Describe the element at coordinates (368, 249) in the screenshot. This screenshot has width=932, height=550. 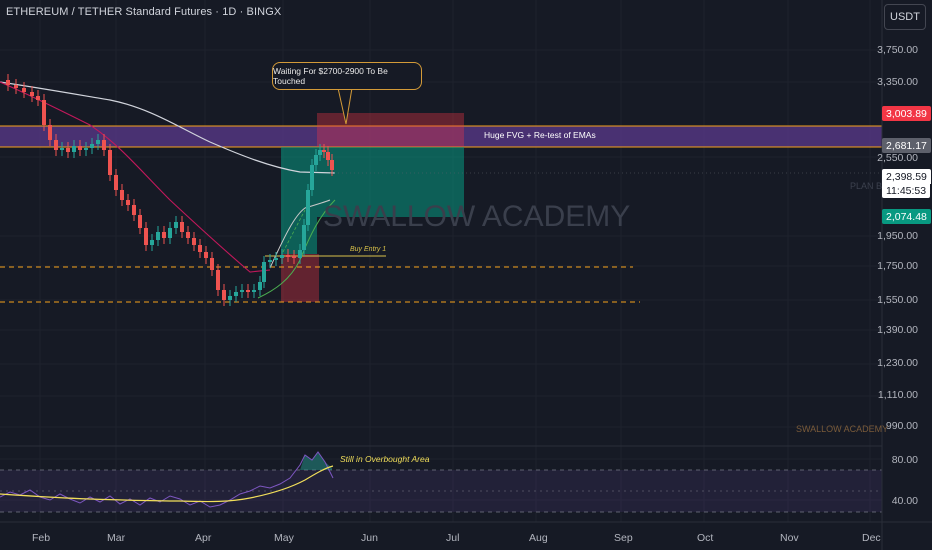
I see `buy-entry-label: Buy Entry 1` at that location.